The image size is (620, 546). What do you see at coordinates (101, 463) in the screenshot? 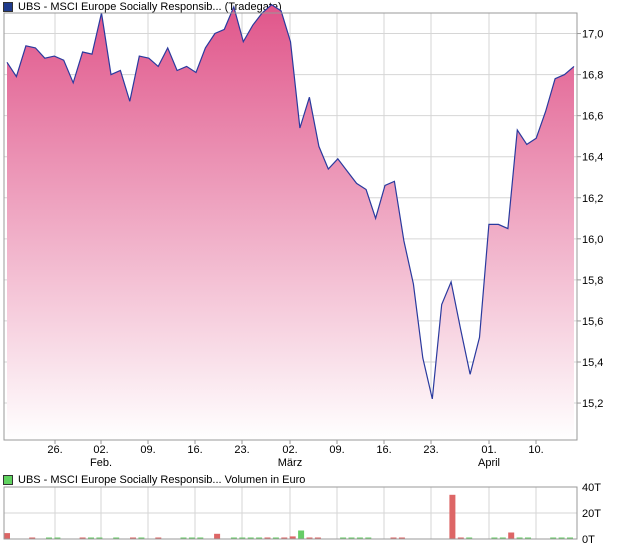
I see `price-x-tick-month: Feb.` at bounding box center [101, 463].